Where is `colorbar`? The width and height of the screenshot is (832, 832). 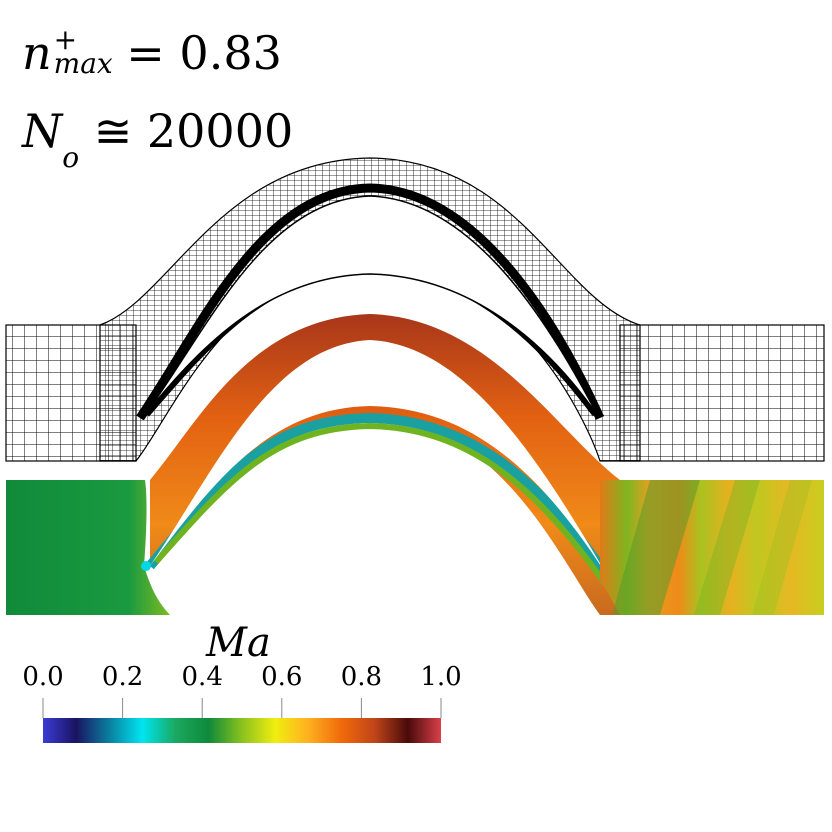 colorbar is located at coordinates (242, 720).